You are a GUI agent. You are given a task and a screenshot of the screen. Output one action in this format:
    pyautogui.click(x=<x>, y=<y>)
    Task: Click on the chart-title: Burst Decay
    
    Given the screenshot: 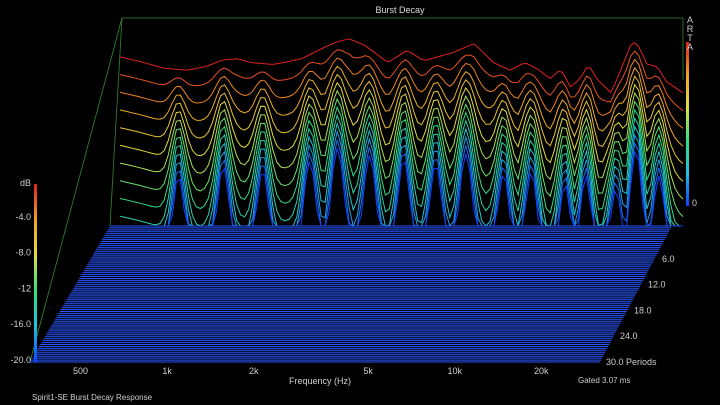 What is the action you would take?
    pyautogui.click(x=400, y=10)
    